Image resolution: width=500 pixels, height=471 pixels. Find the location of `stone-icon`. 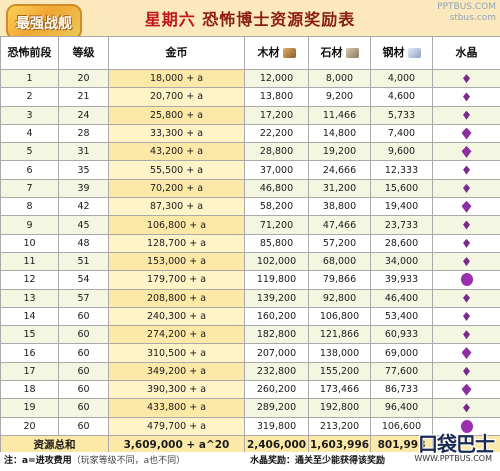

stone-icon is located at coordinates (352, 53).